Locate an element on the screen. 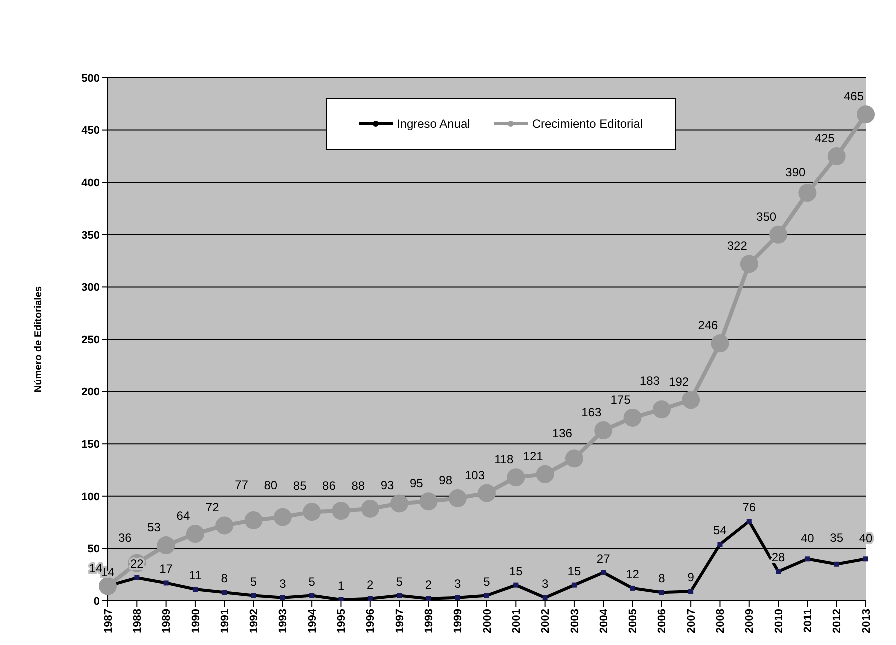 Image resolution: width=896 pixels, height=645 pixels. x-tick-label: 1996 is located at coordinates (371, 621).